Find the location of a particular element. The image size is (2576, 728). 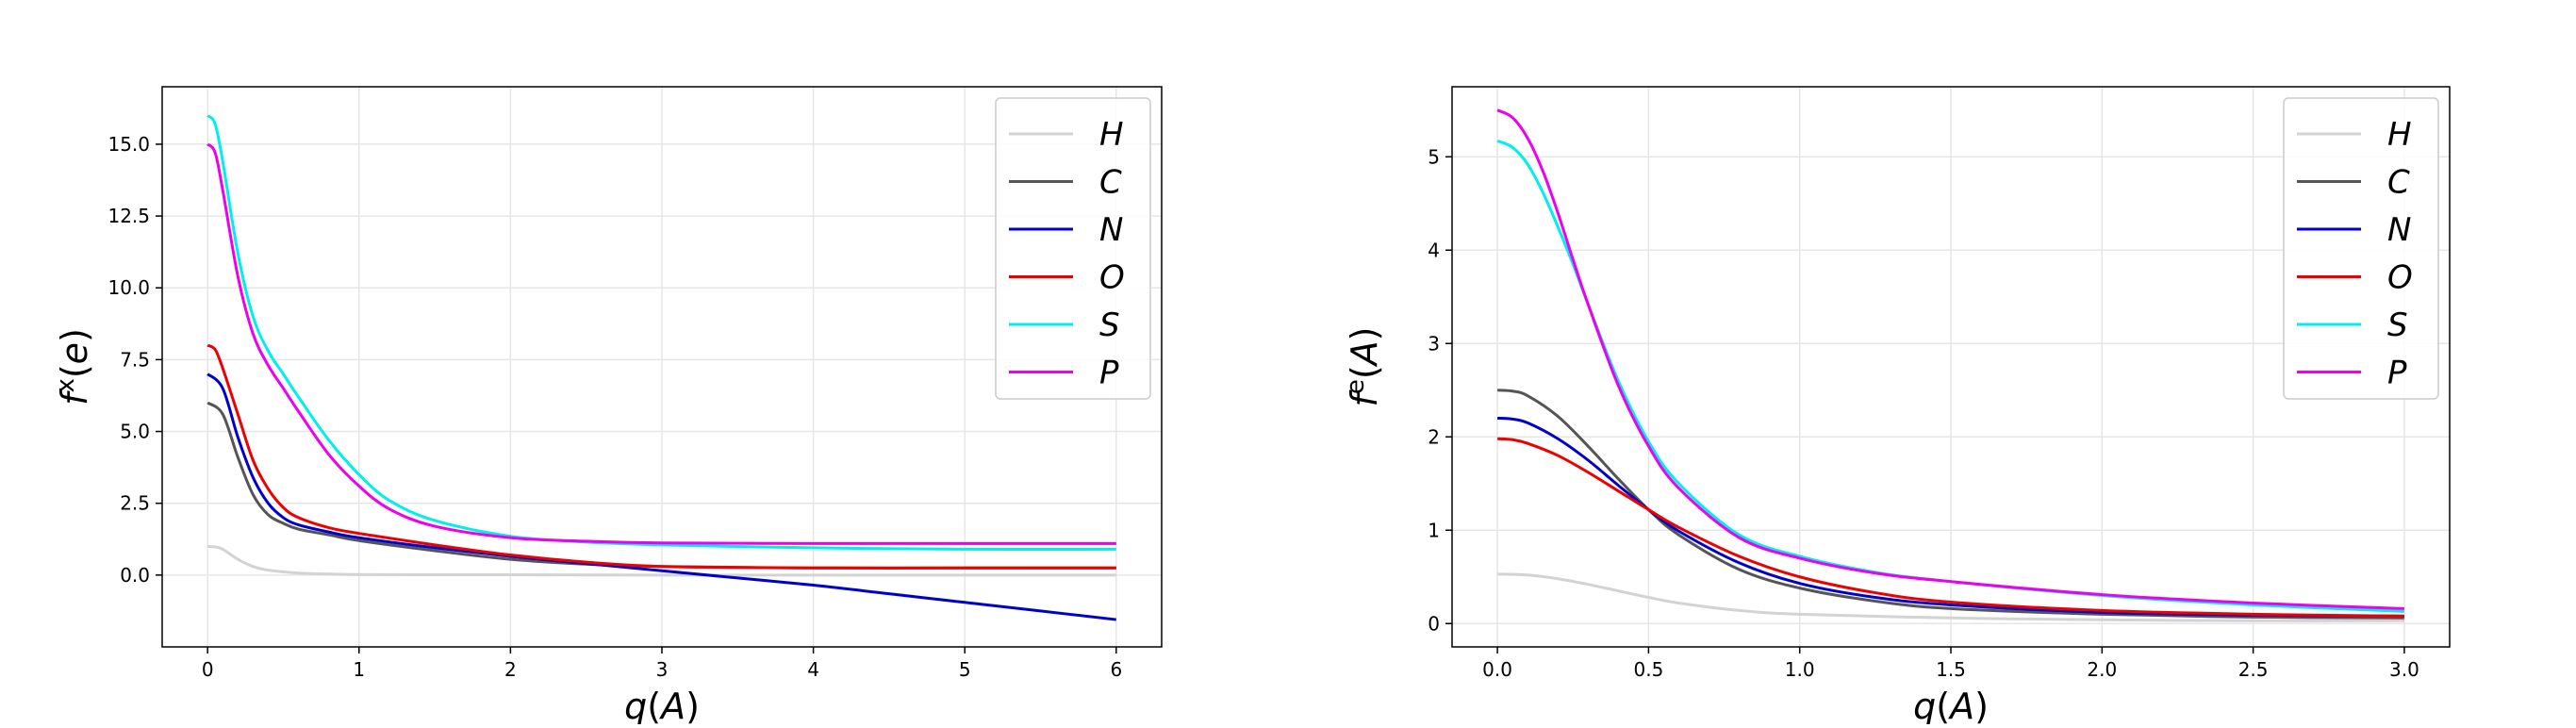

y-tick-label: 1 is located at coordinates (1434, 530).